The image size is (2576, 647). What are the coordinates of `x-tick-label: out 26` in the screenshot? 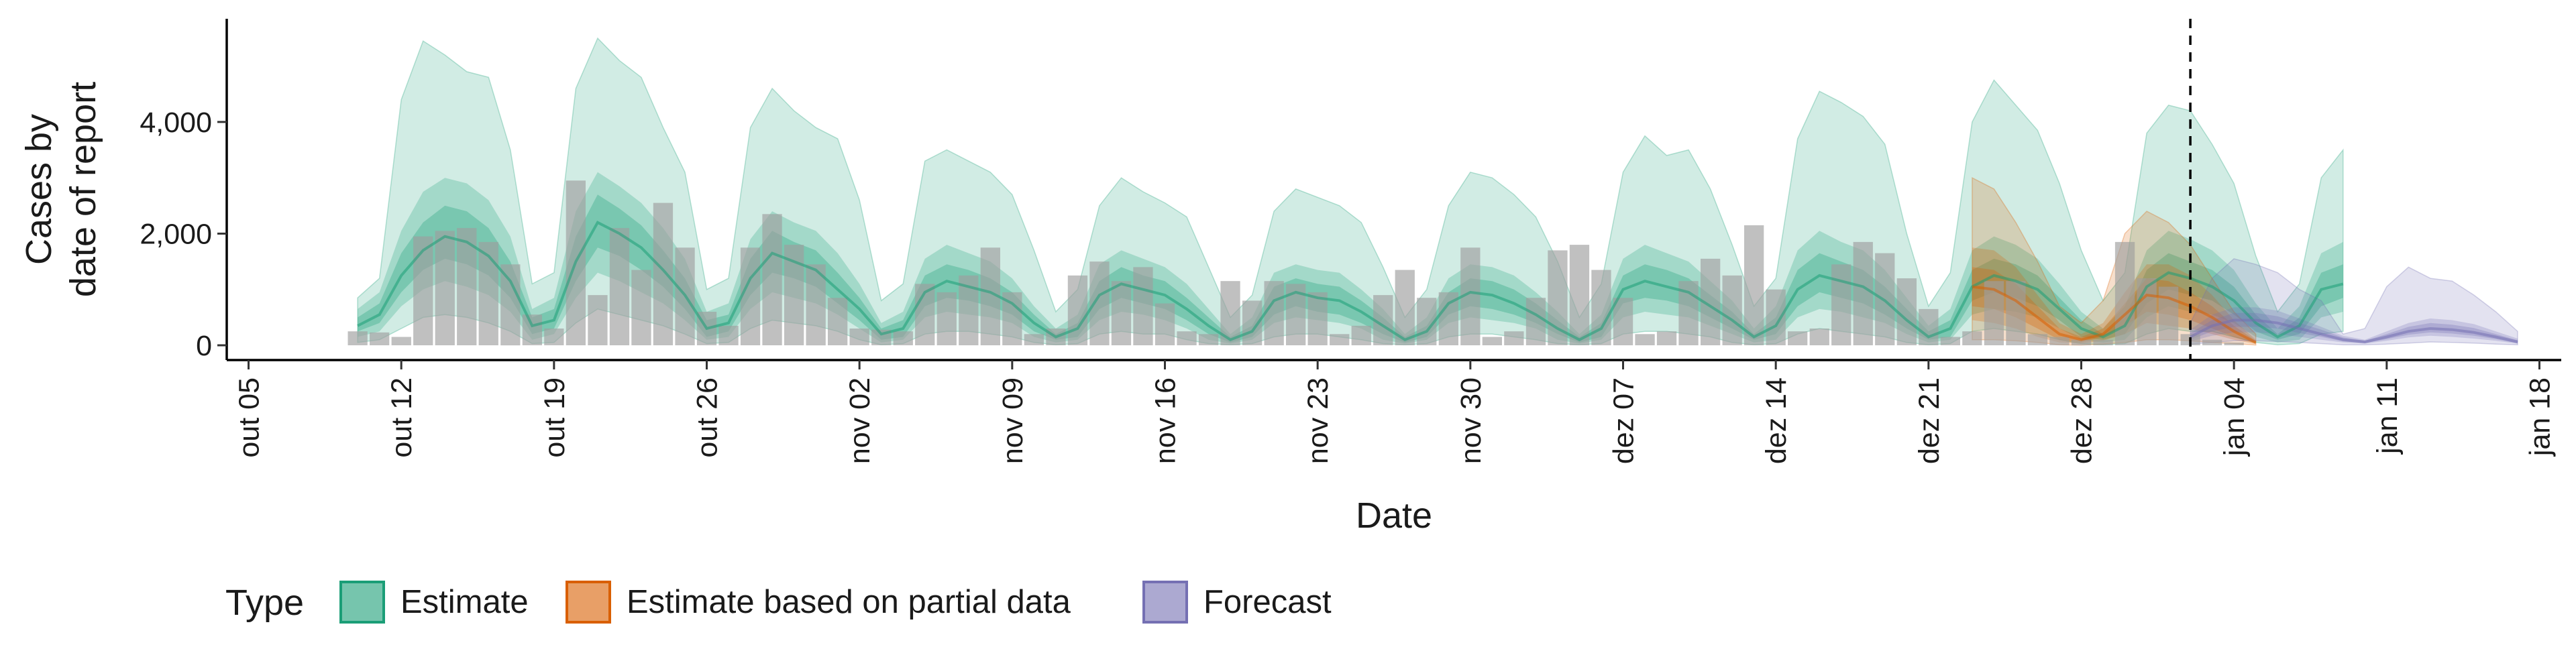 It's located at (708, 417).